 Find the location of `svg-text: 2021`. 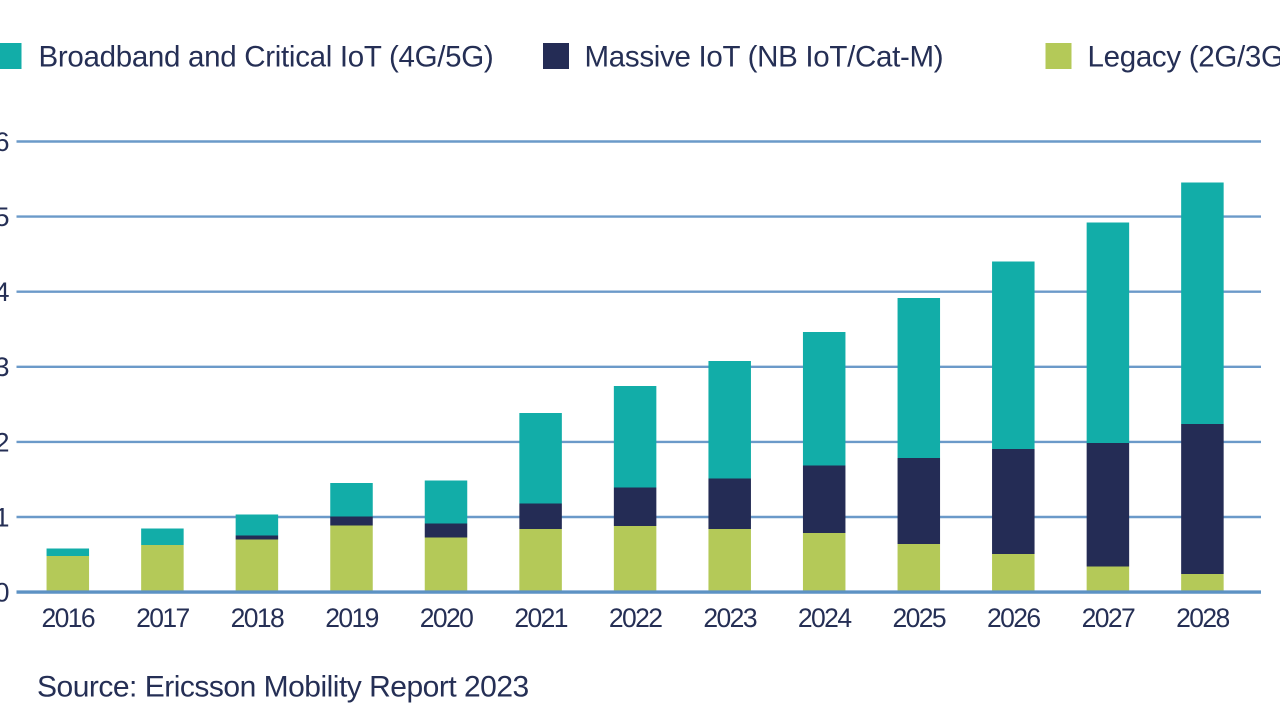

svg-text: 2021 is located at coordinates (540, 618).